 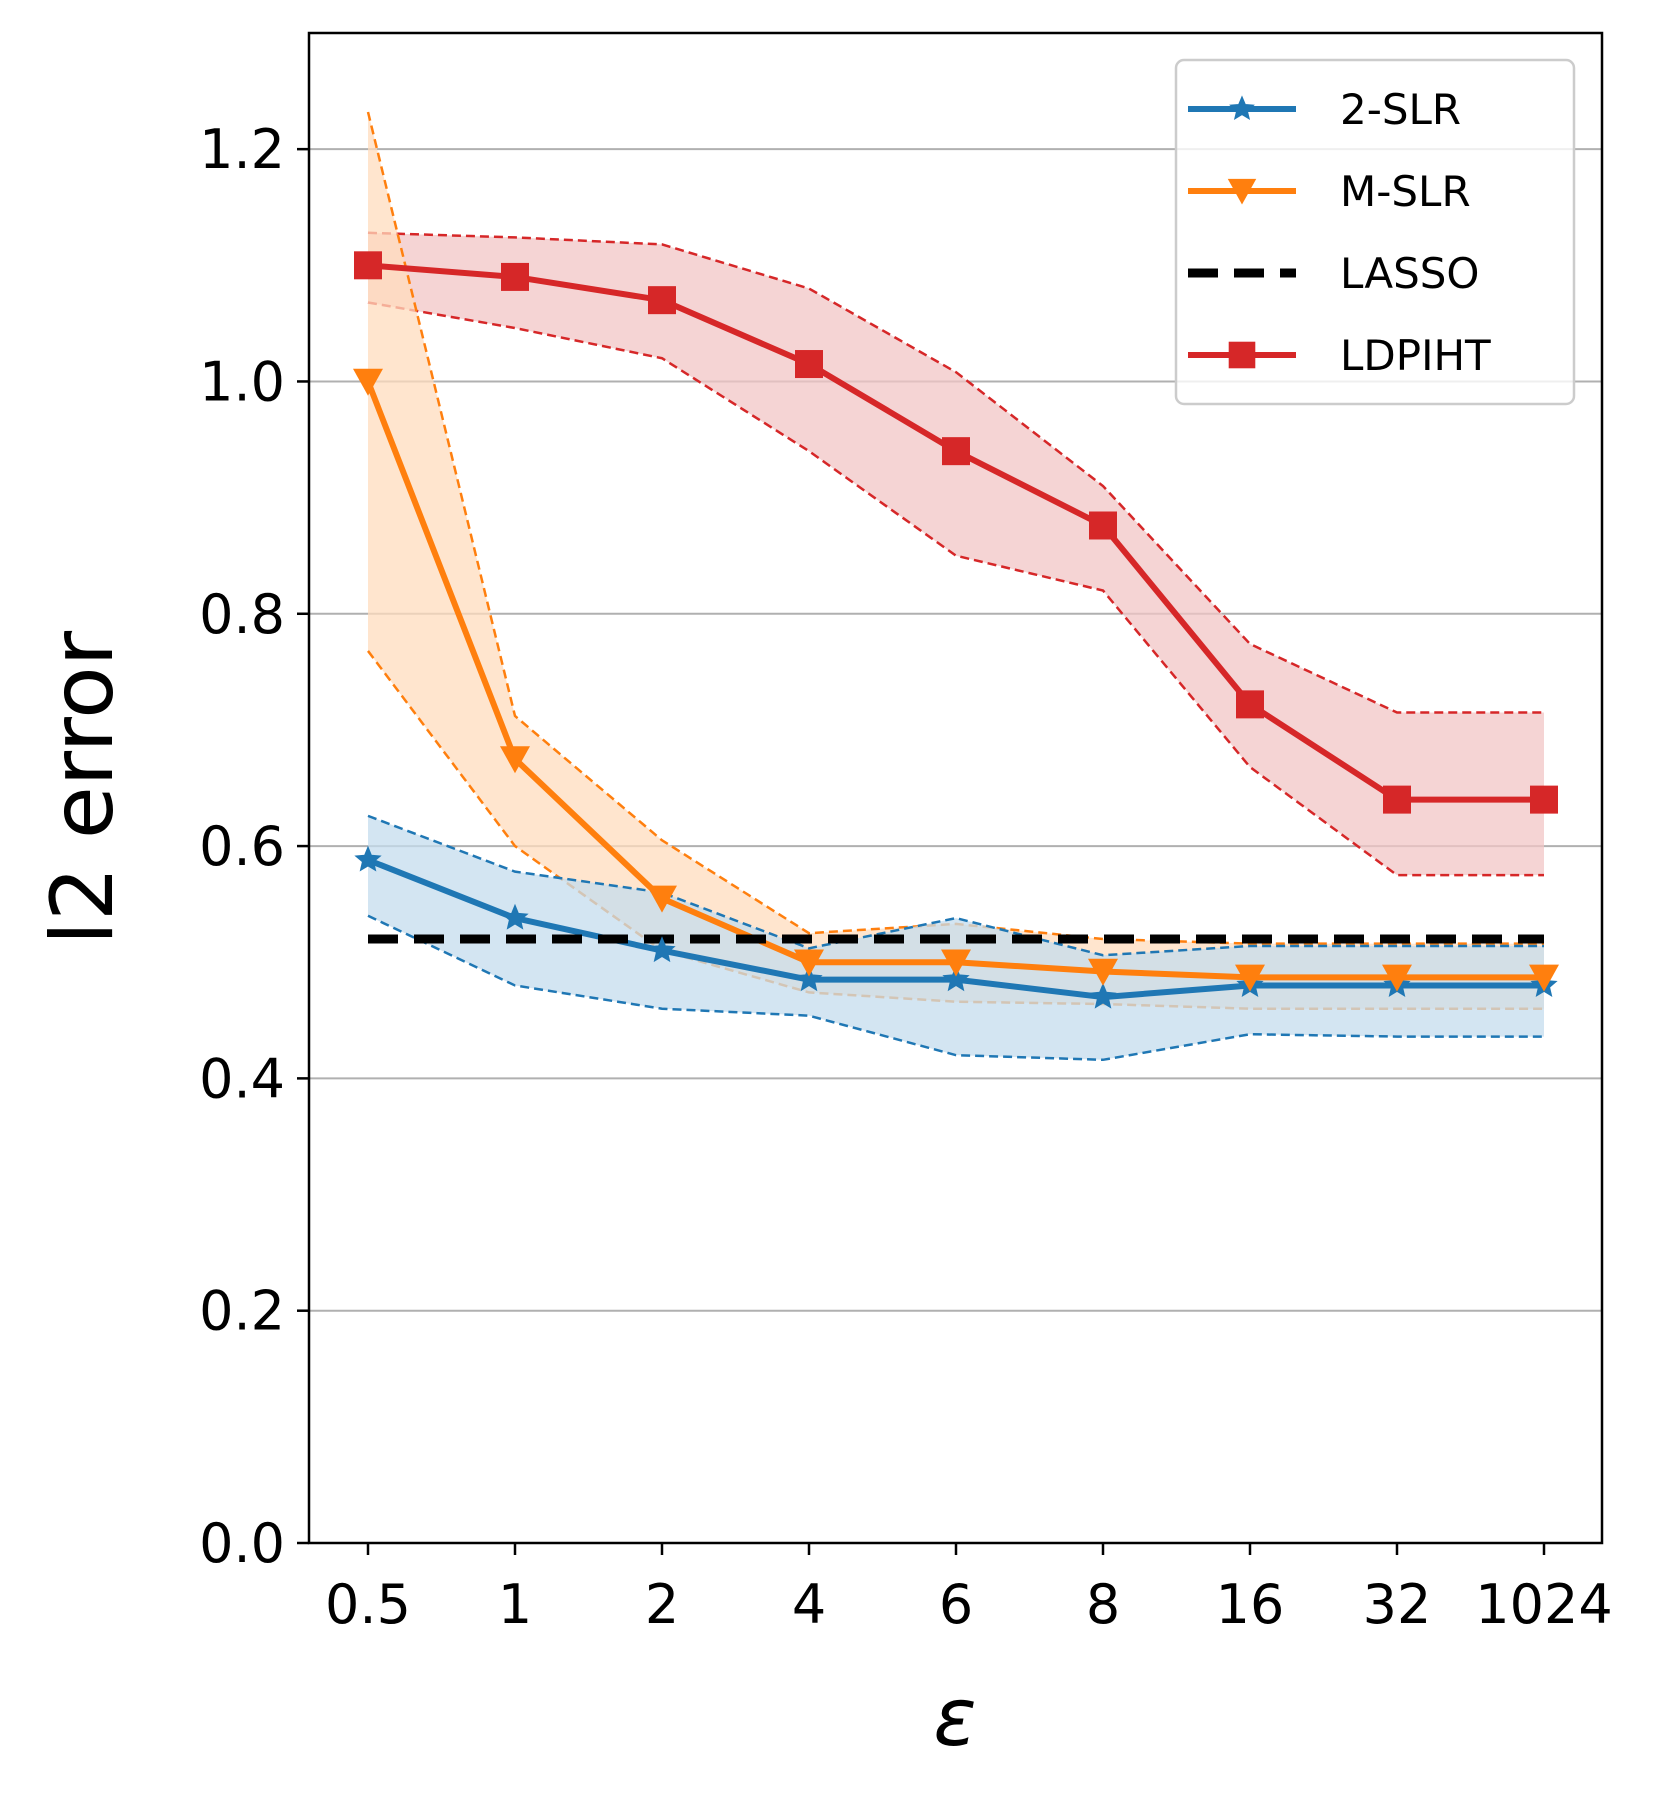 I want to click on x-tick-label: 0.5, so click(x=368, y=1604).